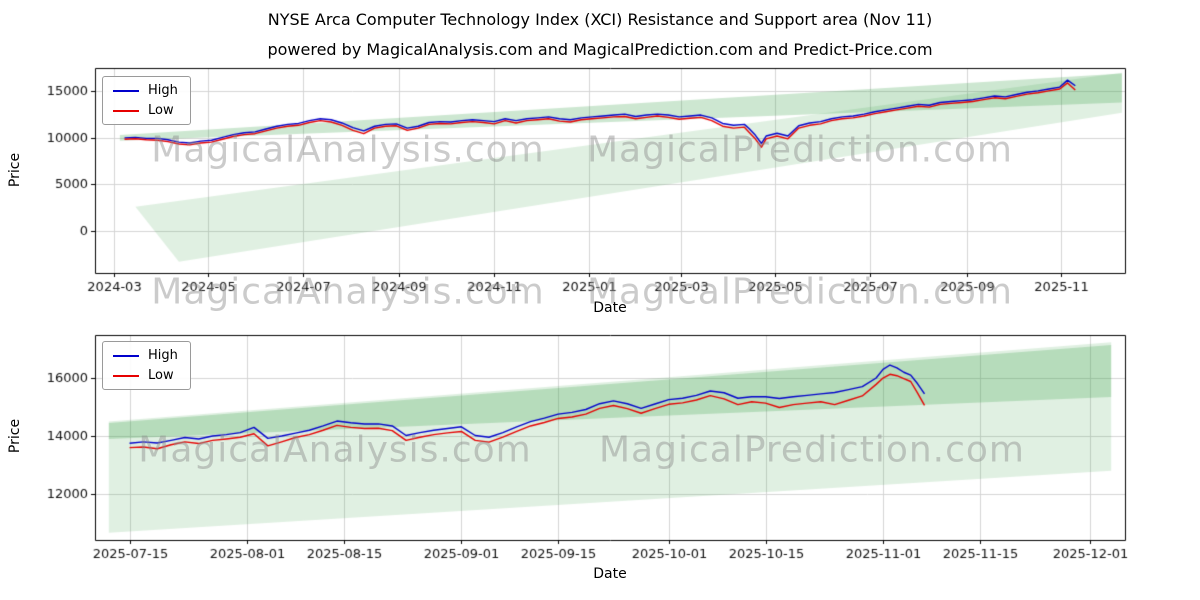 This screenshot has height=600, width=1200. I want to click on y-axis-label-bottom: Price, so click(15, 436).